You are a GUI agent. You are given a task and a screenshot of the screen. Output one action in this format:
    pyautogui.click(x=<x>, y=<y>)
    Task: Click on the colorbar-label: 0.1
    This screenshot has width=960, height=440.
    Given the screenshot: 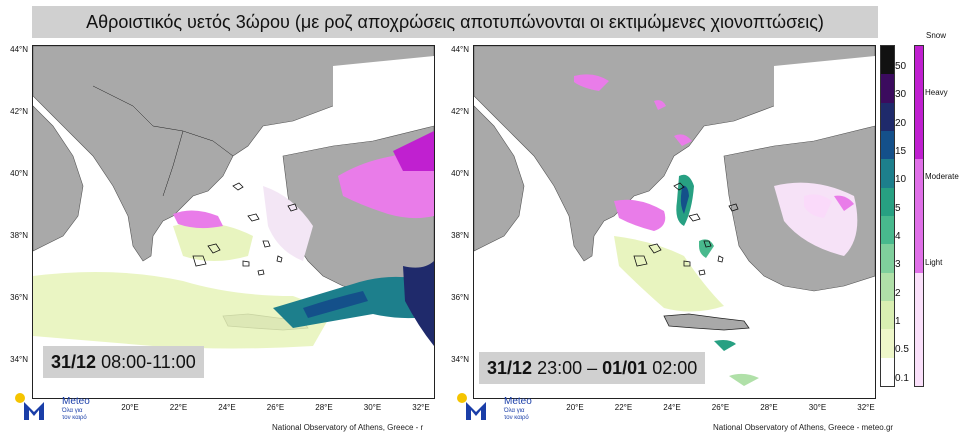 What is the action you would take?
    pyautogui.click(x=902, y=378)
    